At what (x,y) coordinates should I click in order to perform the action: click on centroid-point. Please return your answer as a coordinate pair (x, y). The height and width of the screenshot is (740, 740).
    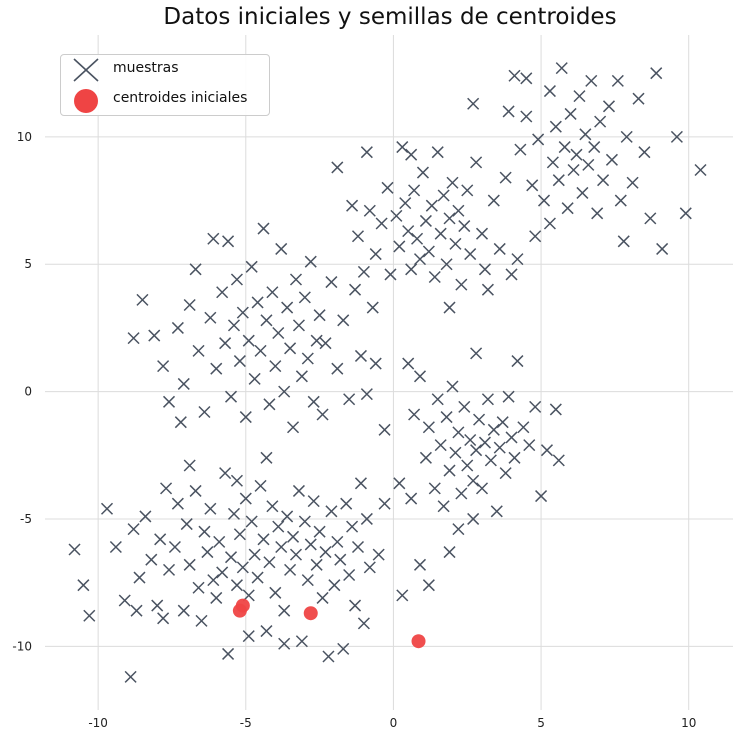
    Looking at the image, I should click on (418, 641).